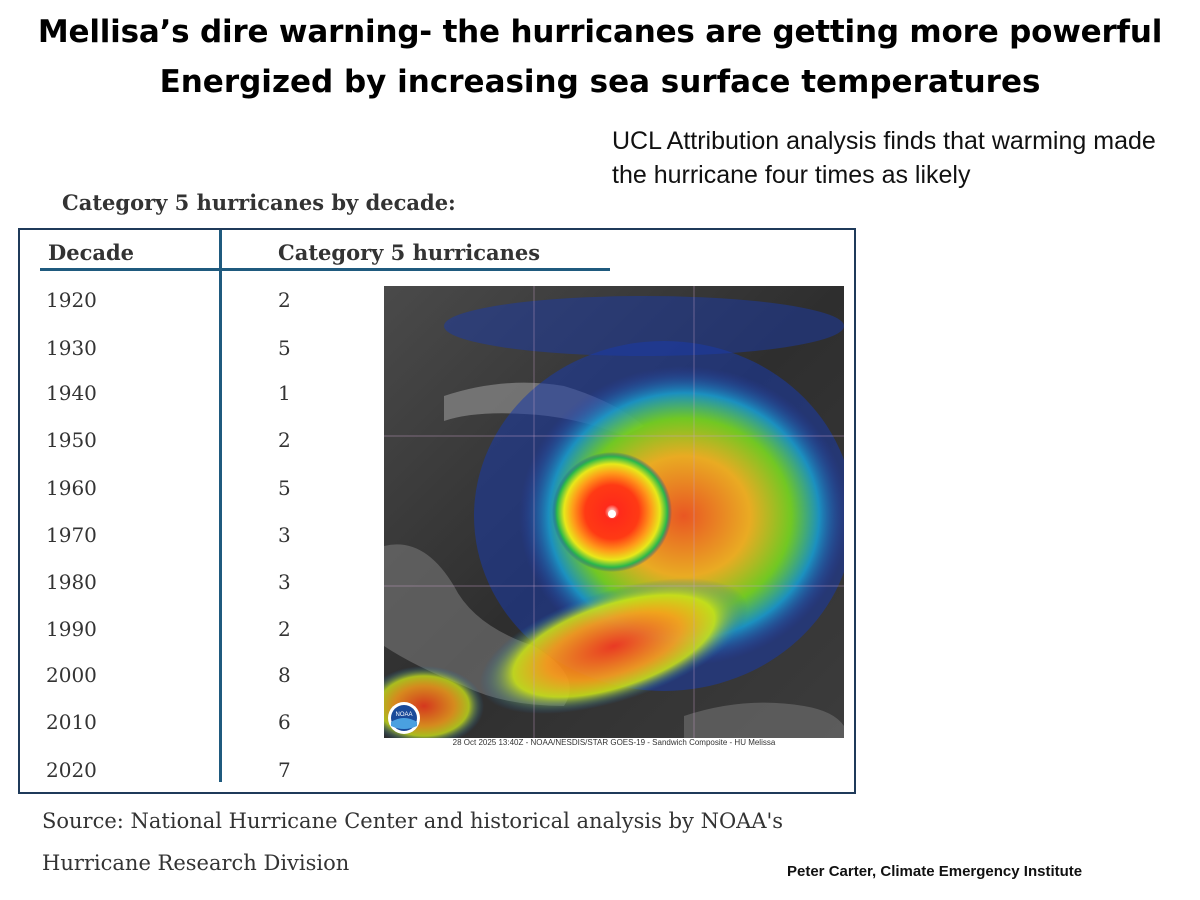  Describe the element at coordinates (71, 440) in the screenshot. I see `row-decade: 1950` at that location.